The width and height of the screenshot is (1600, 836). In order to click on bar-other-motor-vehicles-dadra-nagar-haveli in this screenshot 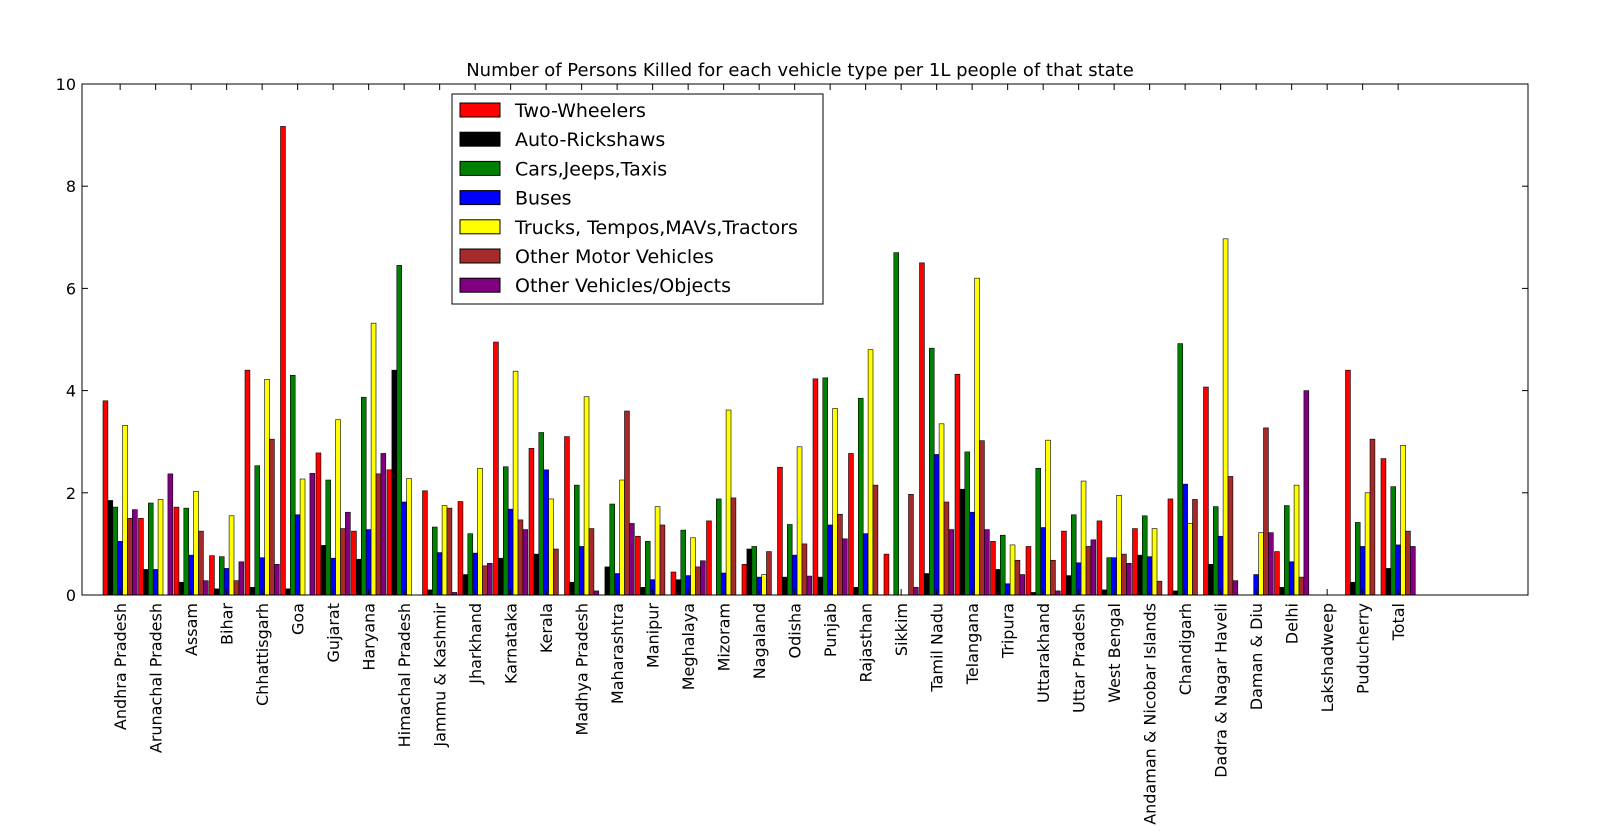, I will do `click(1230, 536)`.